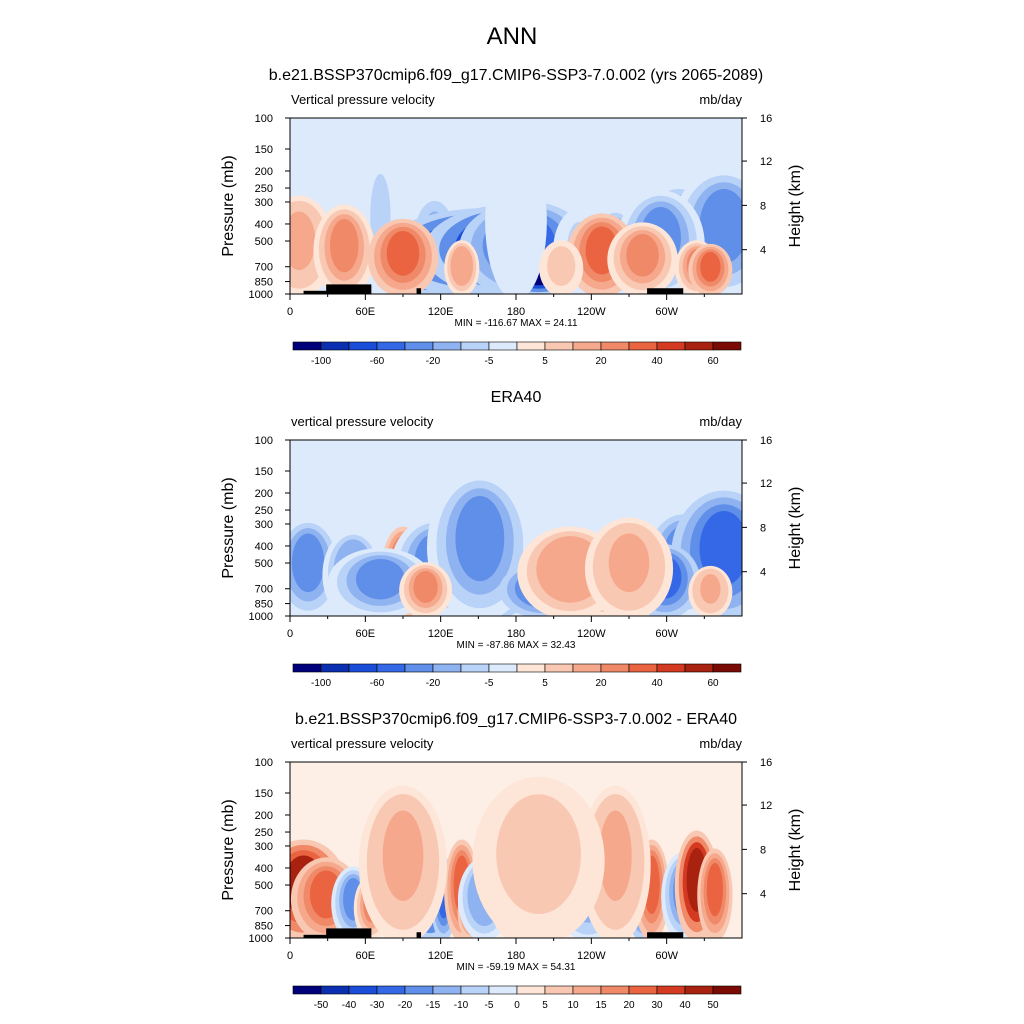 The image size is (1024, 1024). I want to click on y-tick-label: 200, so click(264, 172).